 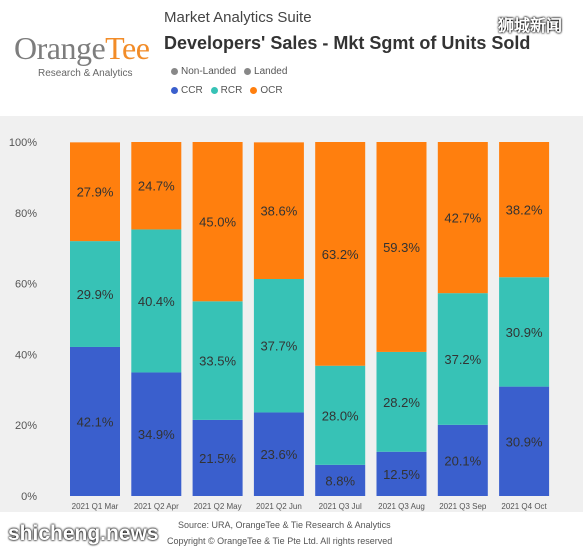 I want to click on y-tick-label: 20%, so click(x=26, y=426).